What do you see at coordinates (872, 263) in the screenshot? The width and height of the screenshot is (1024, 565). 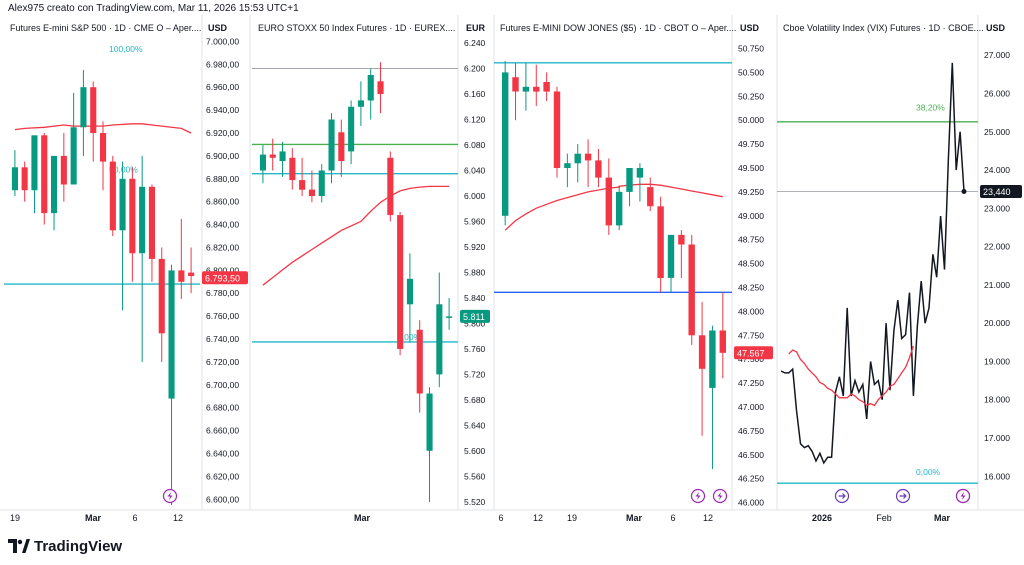 I see `price-line` at bounding box center [872, 263].